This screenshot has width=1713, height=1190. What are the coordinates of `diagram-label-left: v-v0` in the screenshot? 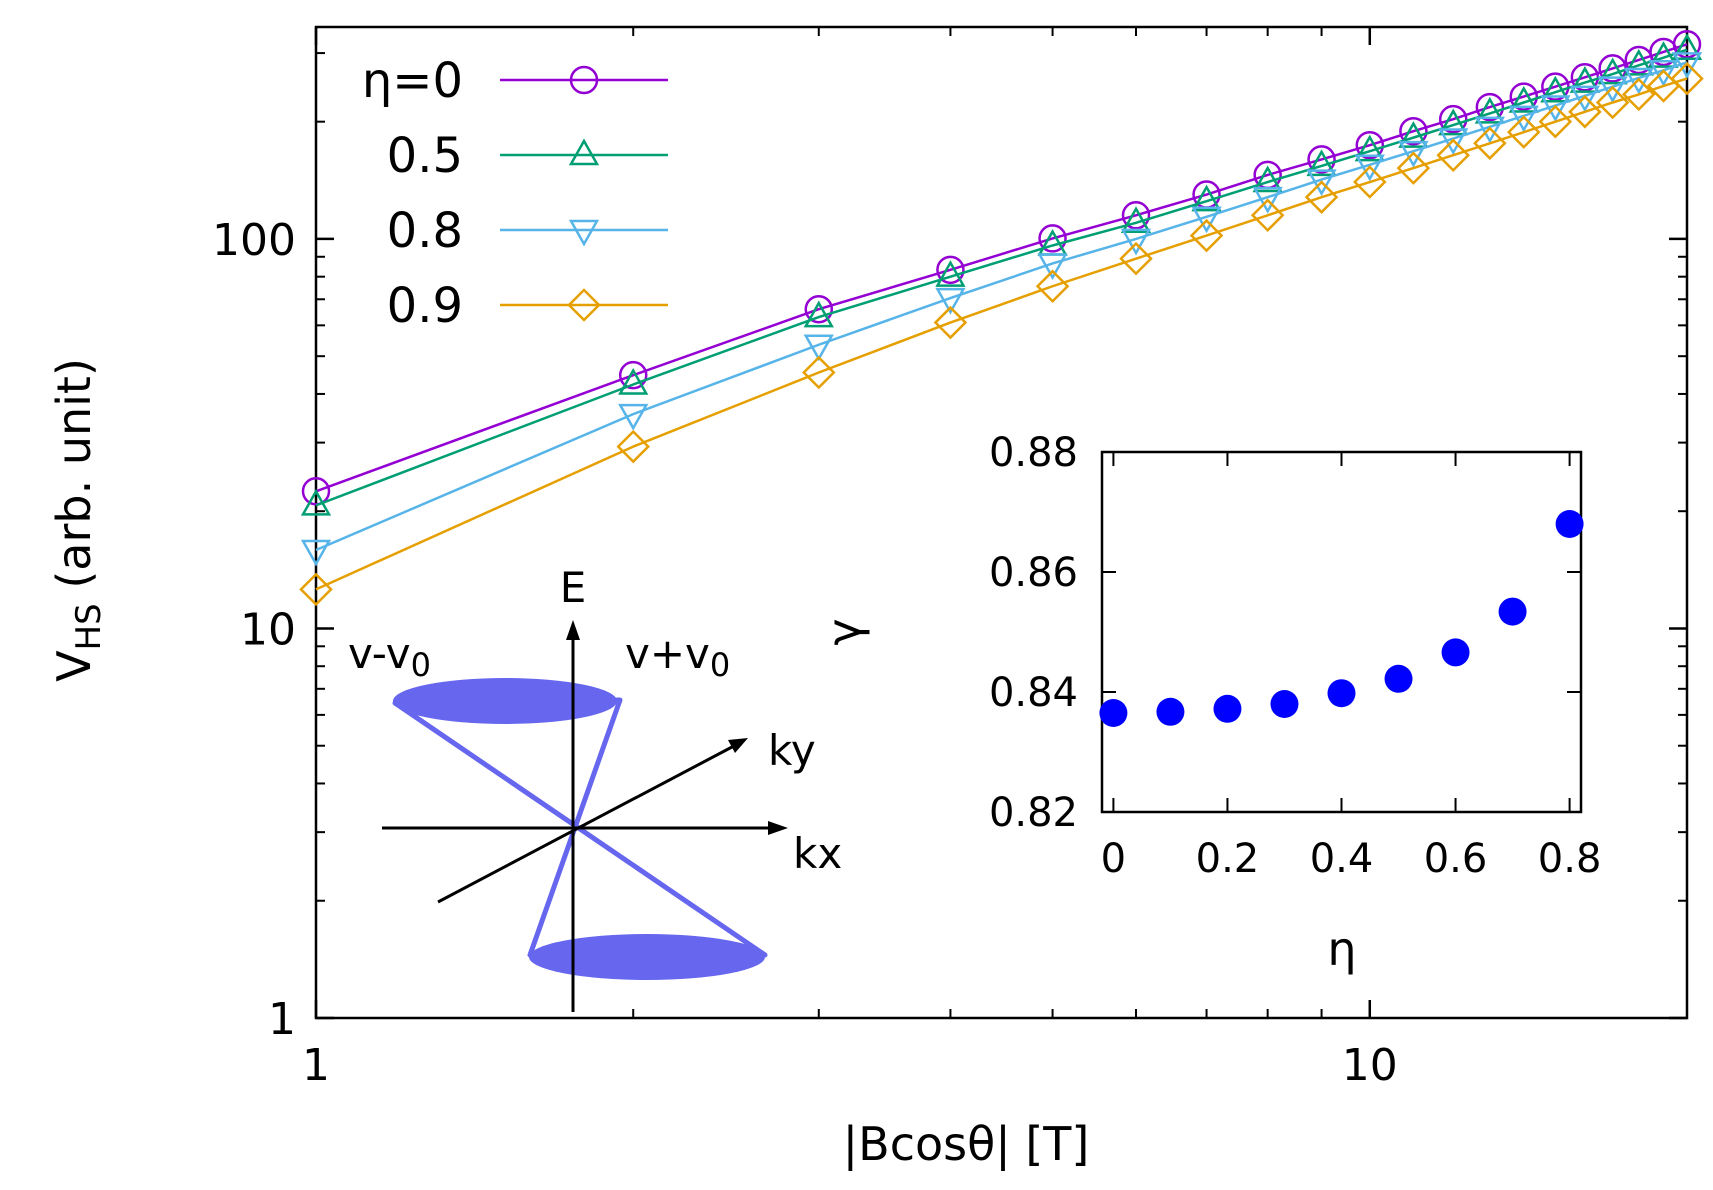 It's located at (389, 656).